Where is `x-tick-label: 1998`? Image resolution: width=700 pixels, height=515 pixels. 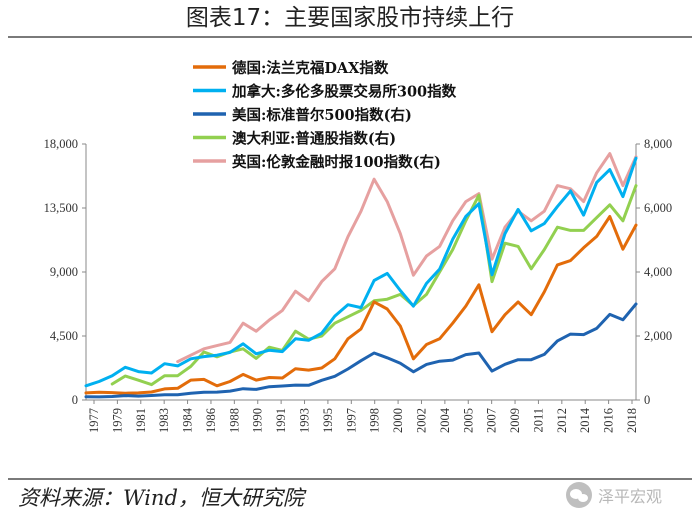
x-tick-label: 1998 is located at coordinates (375, 420).